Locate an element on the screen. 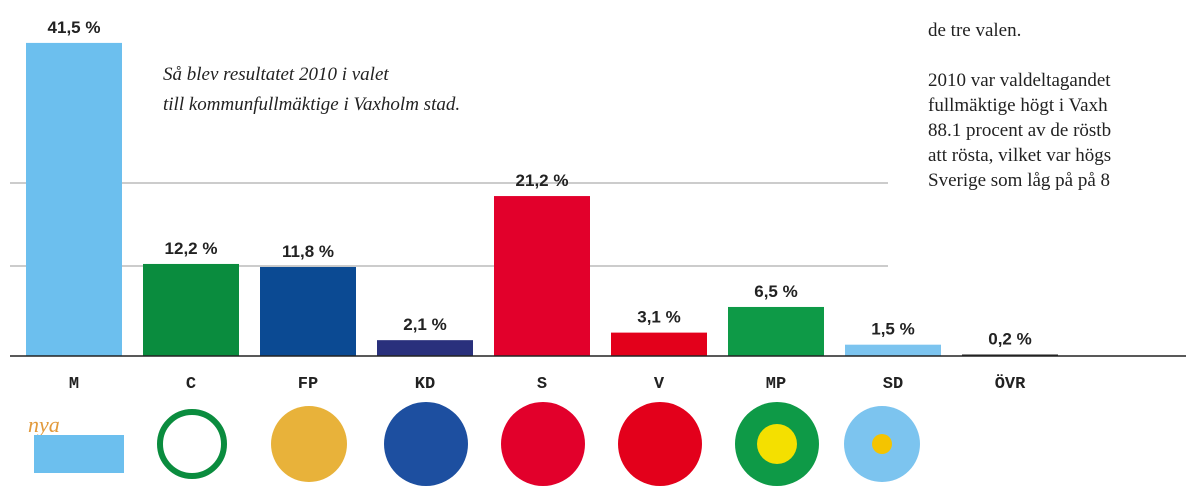  x-tick-label: SD is located at coordinates (893, 384).